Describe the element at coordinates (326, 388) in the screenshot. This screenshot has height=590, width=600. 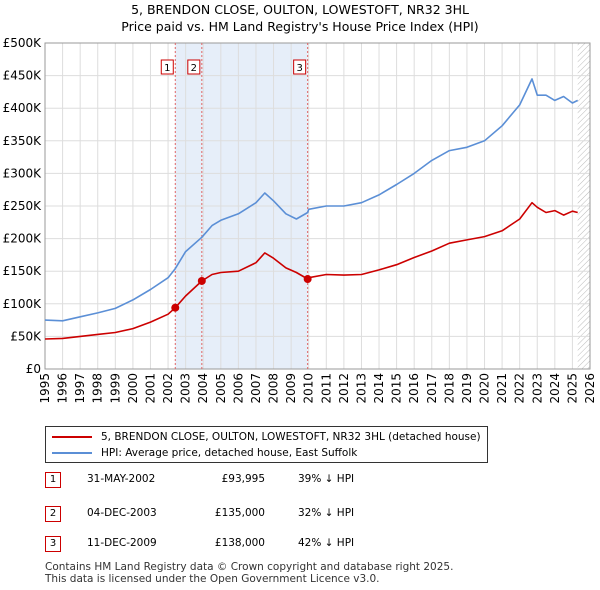
I see `x-tick-label: 2011` at that location.